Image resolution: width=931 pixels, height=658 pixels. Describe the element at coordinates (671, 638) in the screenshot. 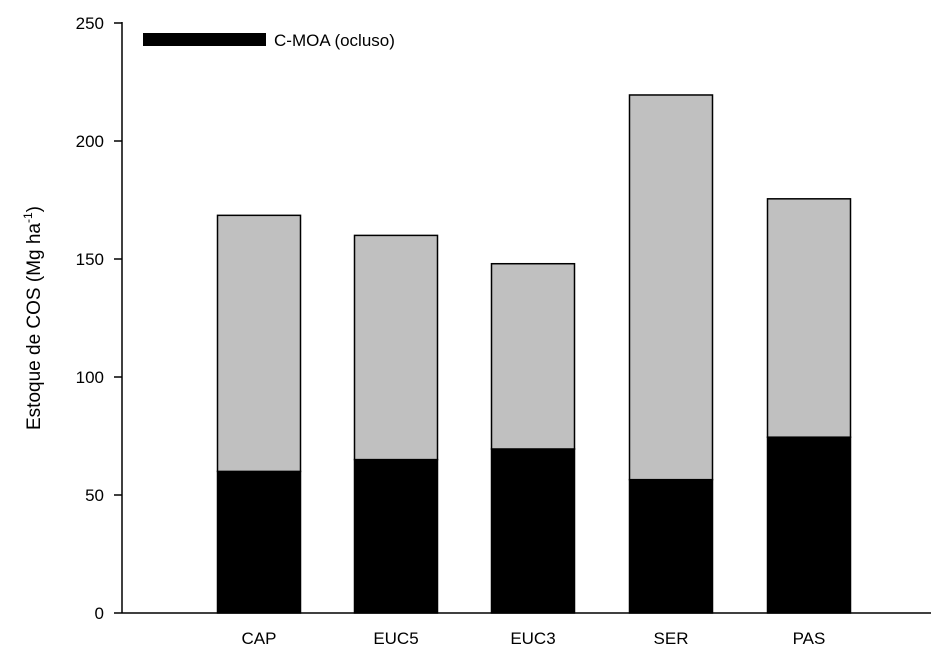

I see `x-tick-label-ser: SER` at that location.